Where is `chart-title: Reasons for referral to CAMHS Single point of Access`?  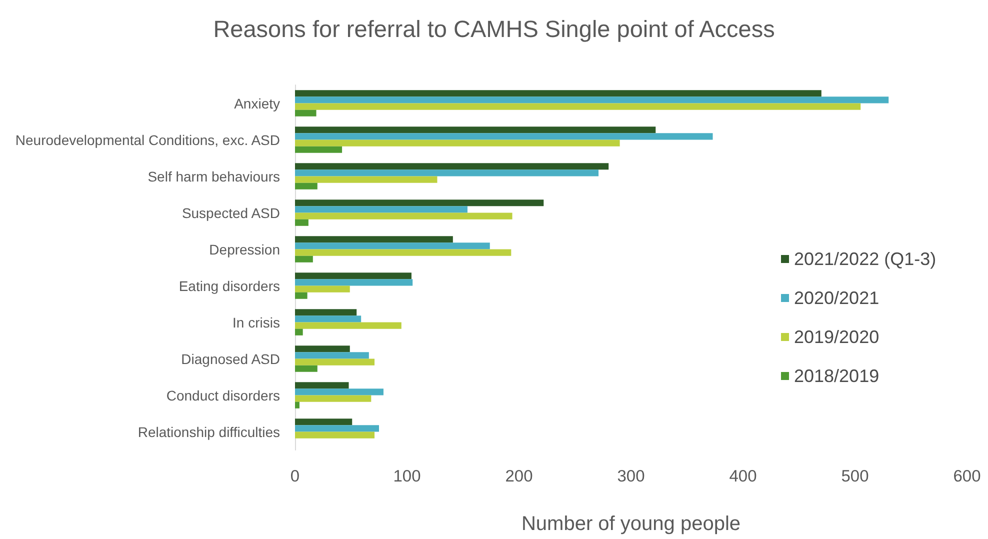 chart-title: Reasons for referral to CAMHS Single point of Access is located at coordinates (494, 29).